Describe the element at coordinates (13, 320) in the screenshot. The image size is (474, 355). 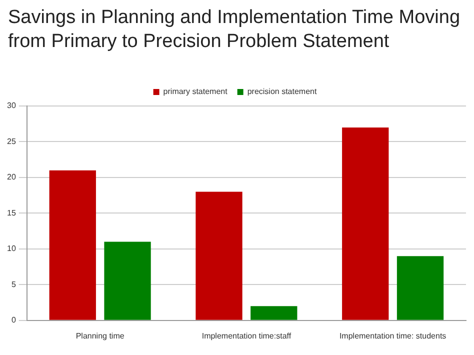
I see `y-tick-label: 0` at that location.